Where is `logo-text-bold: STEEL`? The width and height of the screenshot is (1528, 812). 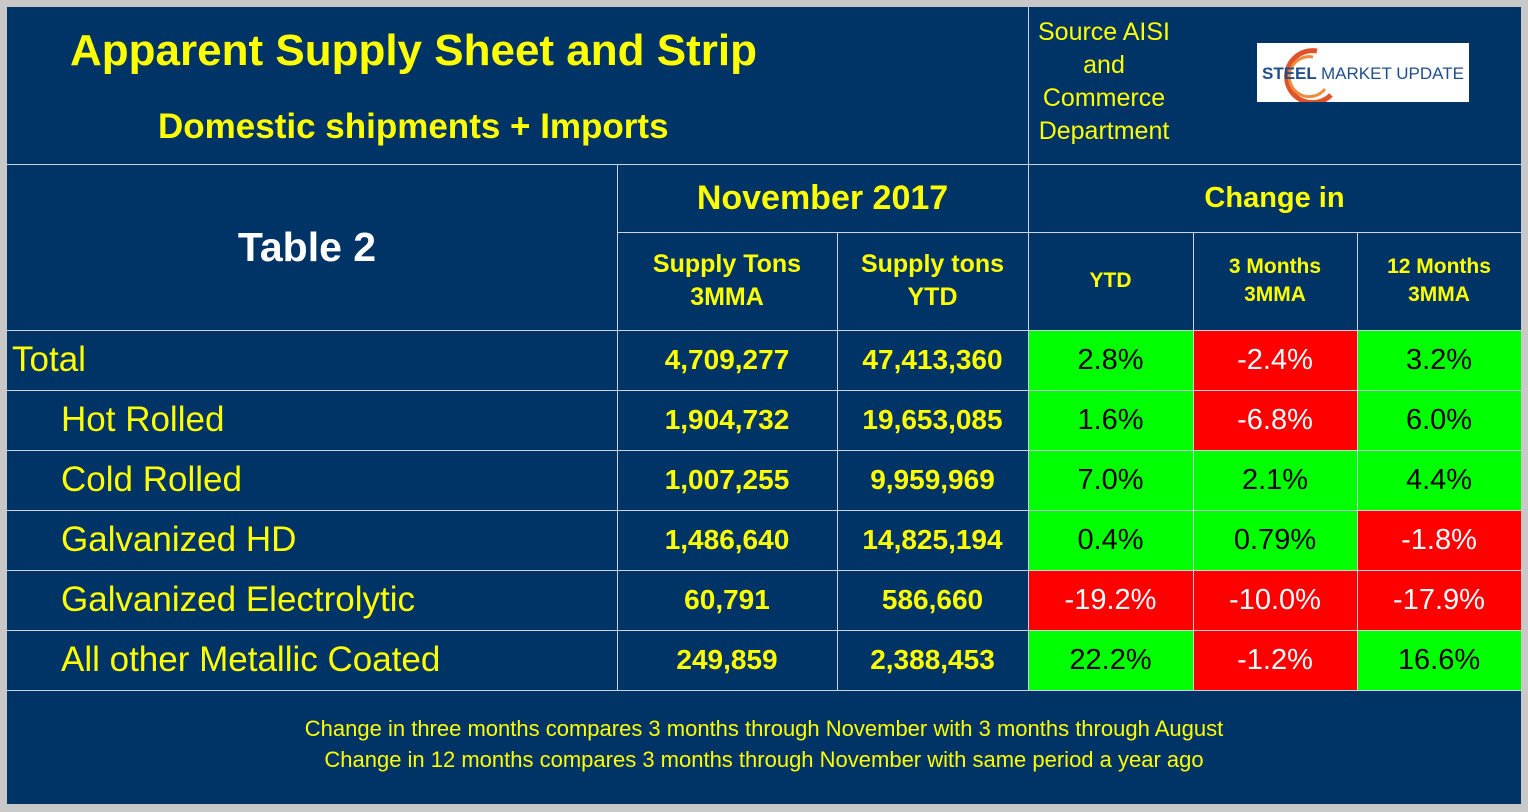 logo-text-bold: STEEL is located at coordinates (1289, 73).